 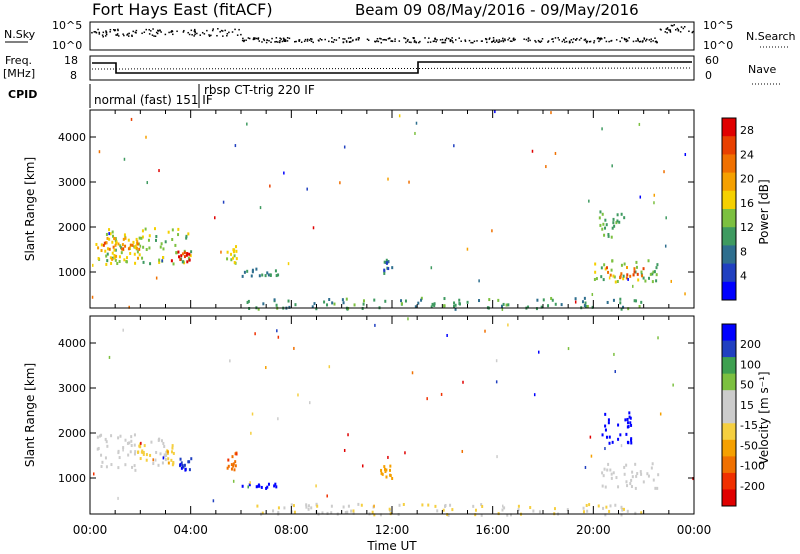 What do you see at coordinates (747, 130) in the screenshot?
I see `colorbar-tick-label: 28` at bounding box center [747, 130].